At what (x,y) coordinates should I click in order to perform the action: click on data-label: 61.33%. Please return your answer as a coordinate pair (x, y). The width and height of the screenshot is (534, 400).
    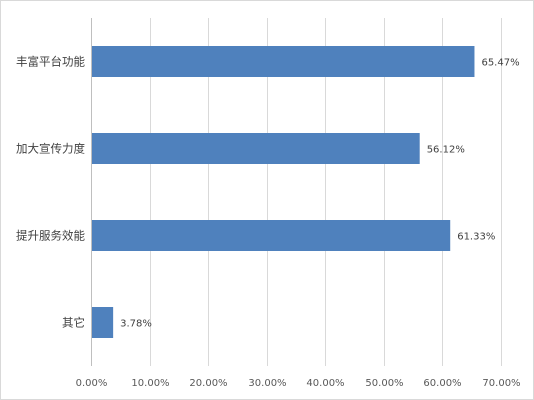
    Looking at the image, I should click on (476, 237).